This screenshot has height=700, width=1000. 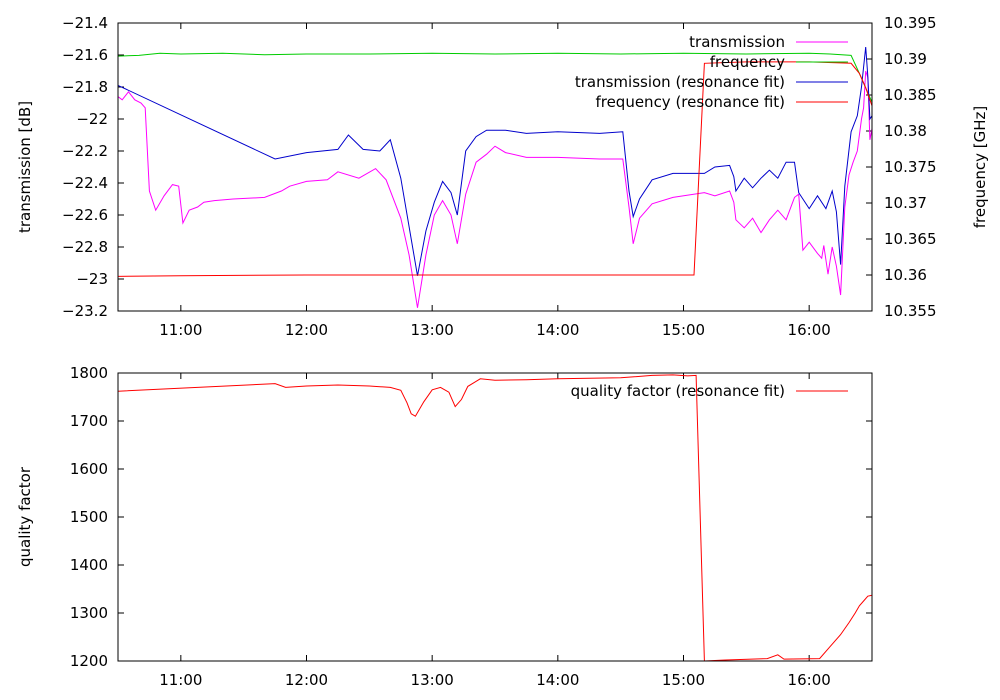 What do you see at coordinates (910, 23) in the screenshot?
I see `y2-tick-label: 10.395` at bounding box center [910, 23].